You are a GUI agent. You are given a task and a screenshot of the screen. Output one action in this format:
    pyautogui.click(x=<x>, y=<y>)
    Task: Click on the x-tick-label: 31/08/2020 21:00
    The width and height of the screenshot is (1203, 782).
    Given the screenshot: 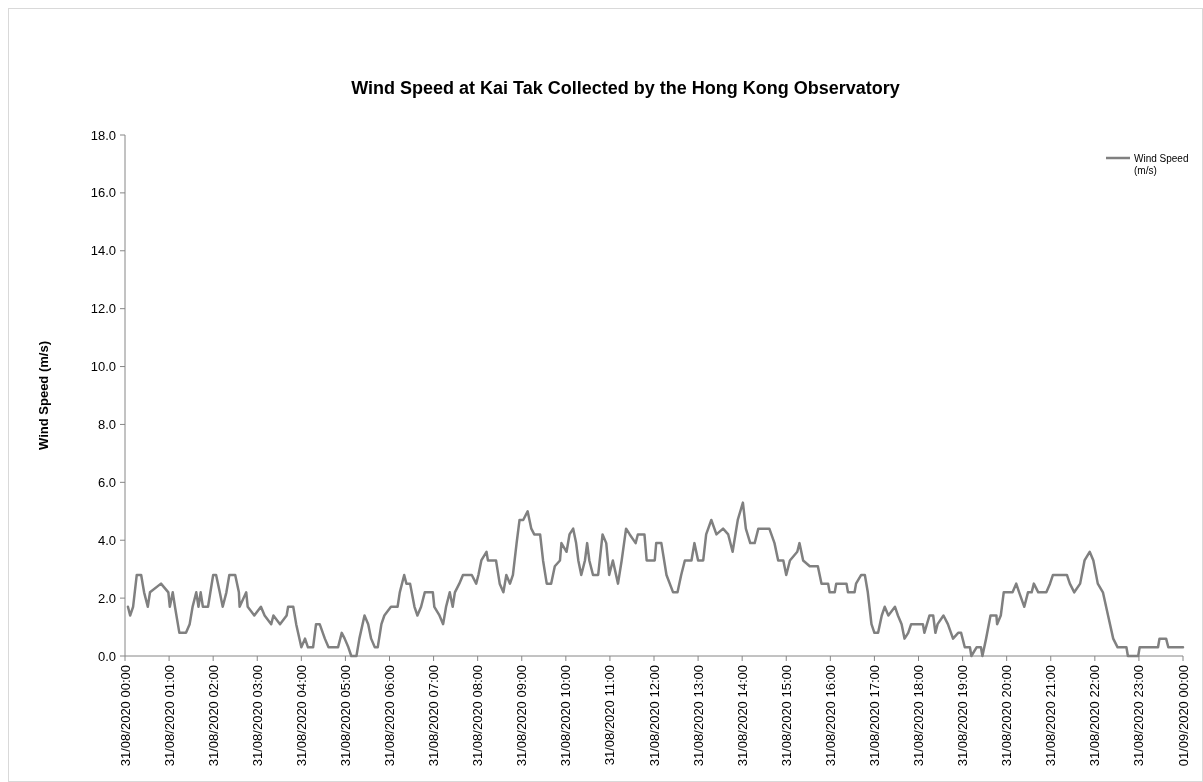 What is the action you would take?
    pyautogui.click(x=1051, y=716)
    